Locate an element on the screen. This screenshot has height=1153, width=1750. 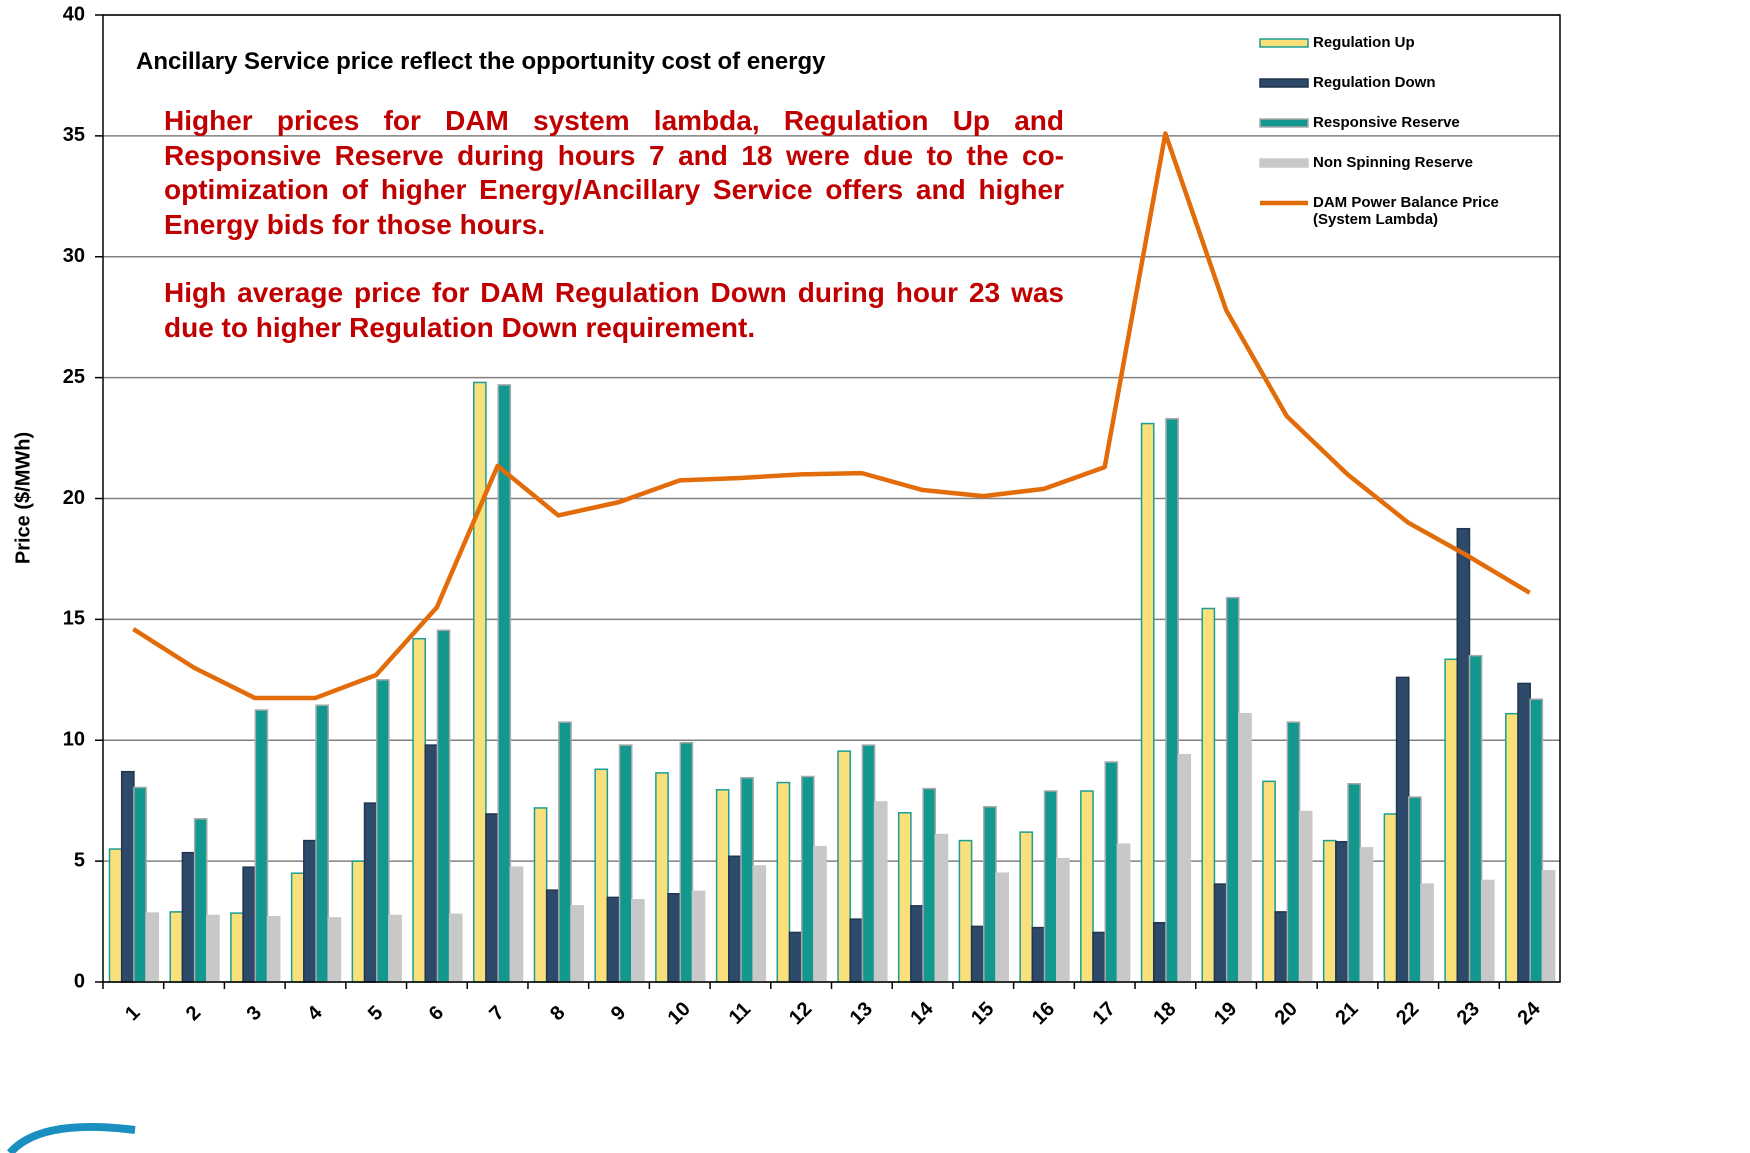
y-tick-label: 25 is located at coordinates (74, 377).